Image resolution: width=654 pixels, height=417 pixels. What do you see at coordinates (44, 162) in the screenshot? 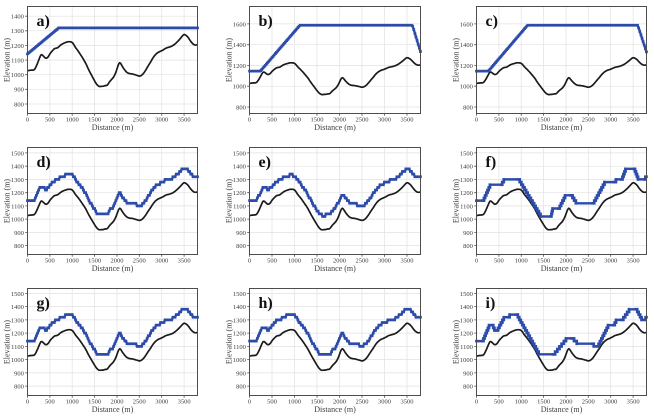
I see `svg-text: d)` at bounding box center [44, 162].